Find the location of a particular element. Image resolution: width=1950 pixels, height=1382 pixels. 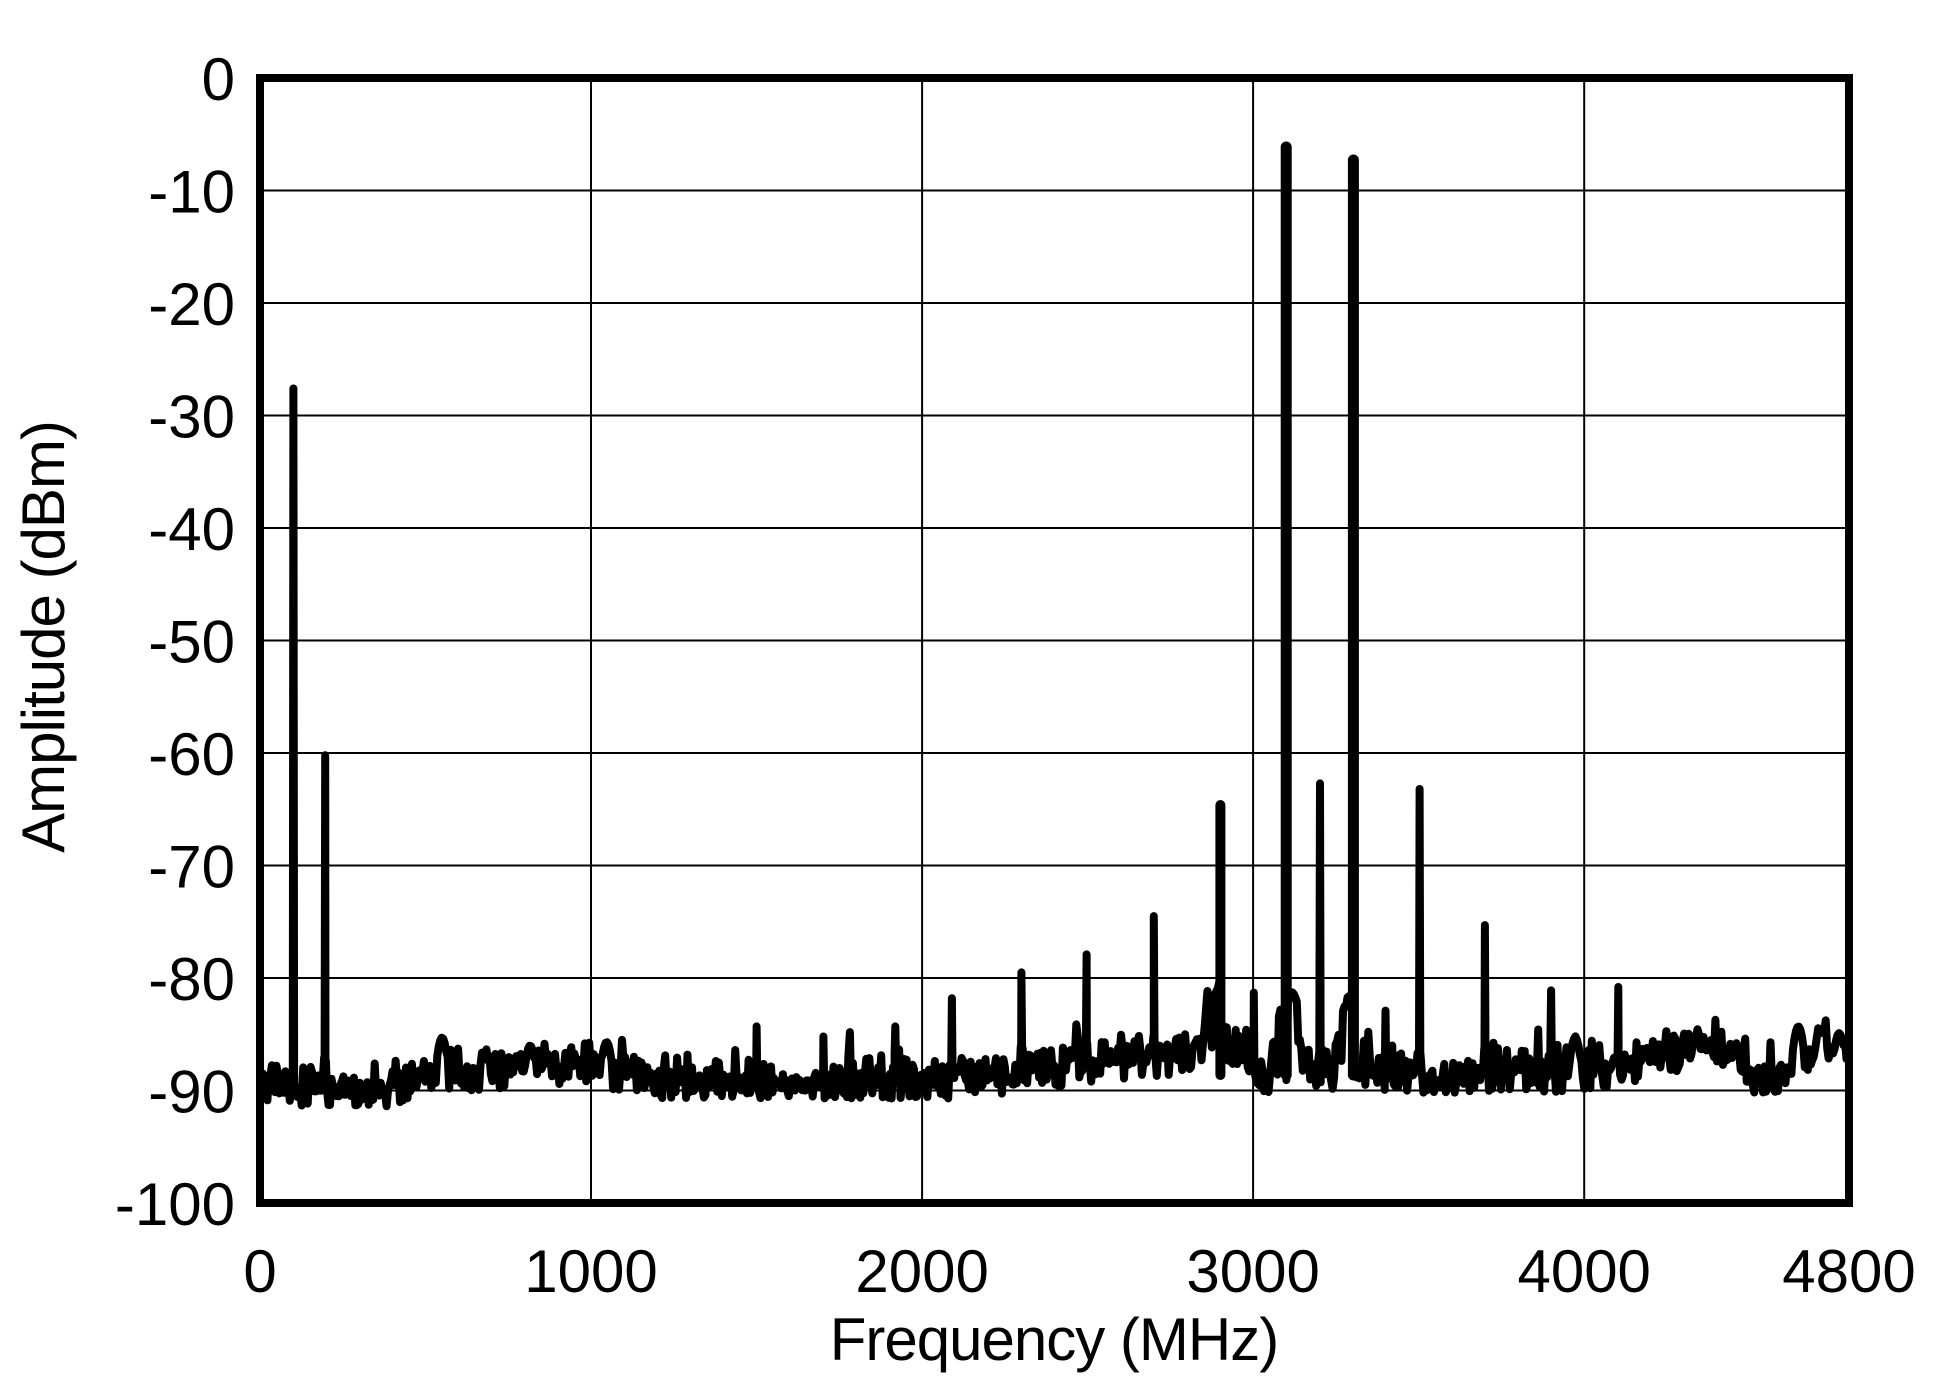

svg-text: -40 is located at coordinates (191, 529).